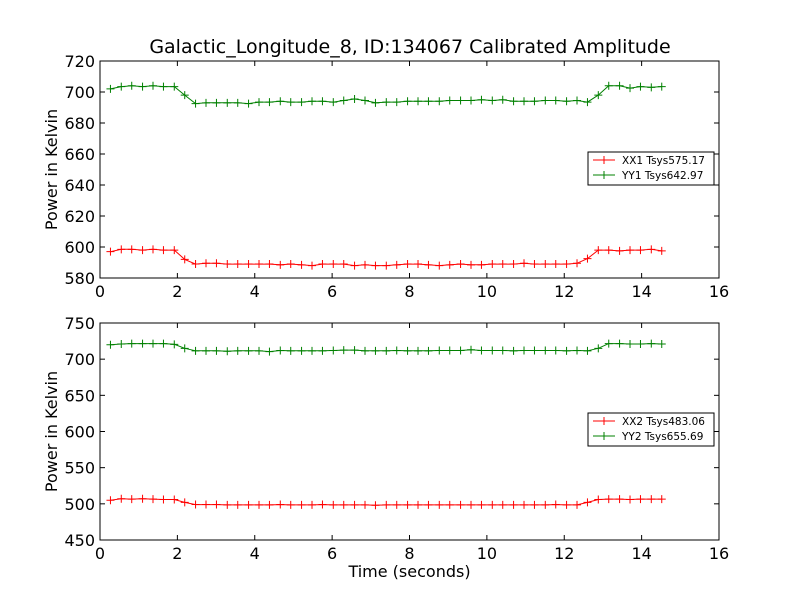 The width and height of the screenshot is (800, 600). I want to click on legend-label: YY1 Tsys642.97, so click(662, 176).